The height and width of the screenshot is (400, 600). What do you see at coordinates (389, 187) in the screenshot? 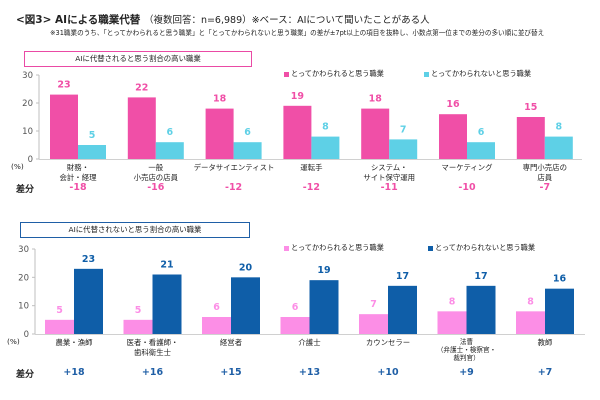
I see `diff-value: -11` at bounding box center [389, 187].